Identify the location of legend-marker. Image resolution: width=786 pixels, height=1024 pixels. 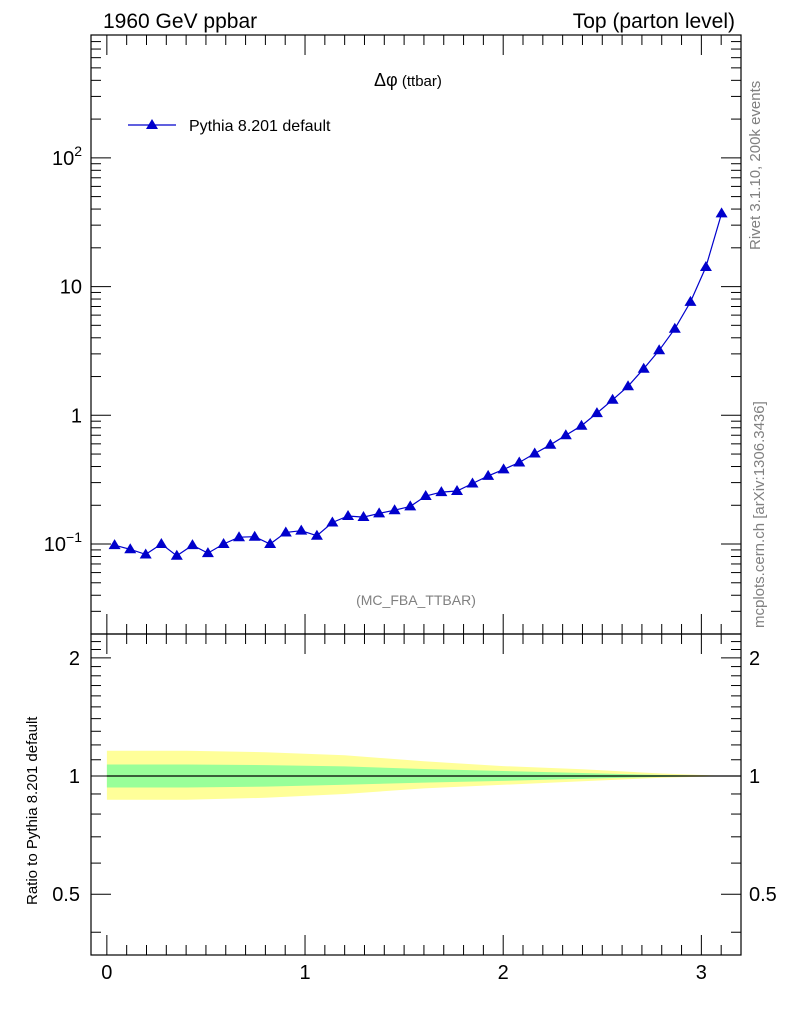
(152, 124).